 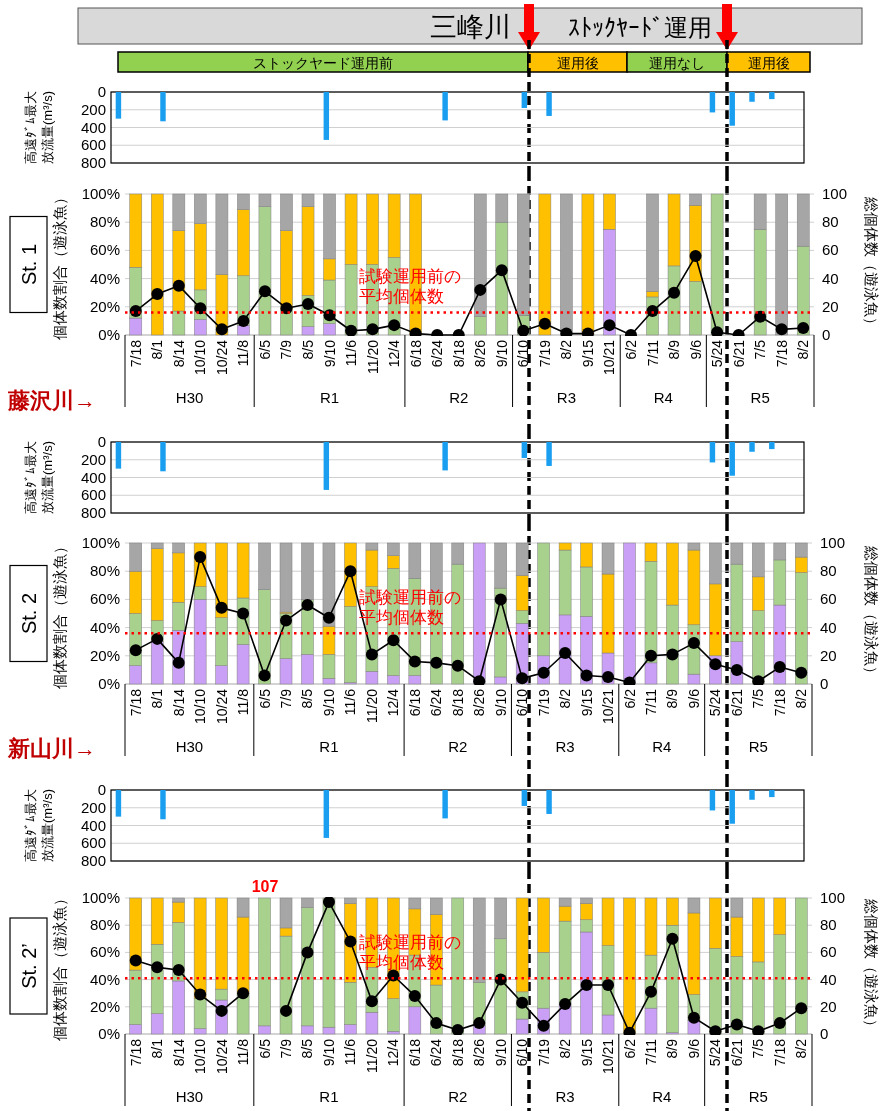 I want to click on y-tick-label: 100%, so click(x=100, y=542).